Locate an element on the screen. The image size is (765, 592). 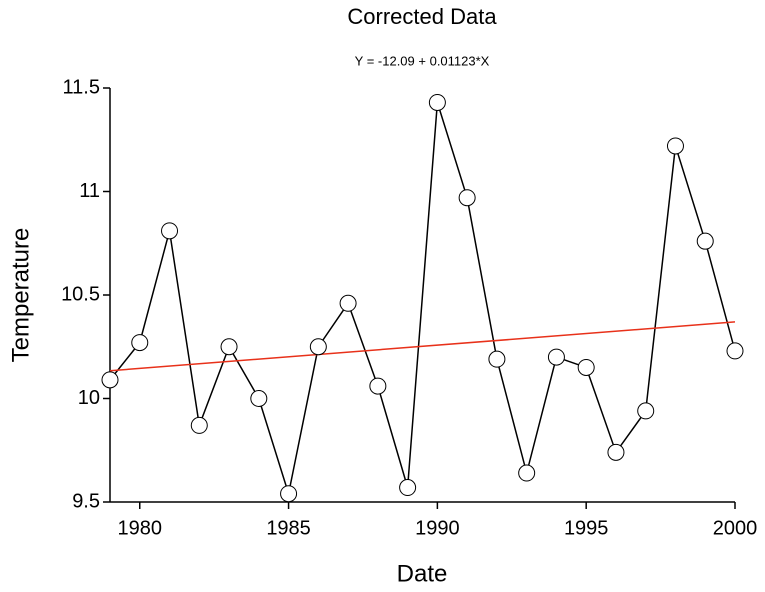
x-tick-label: 1990 is located at coordinates (437, 528).